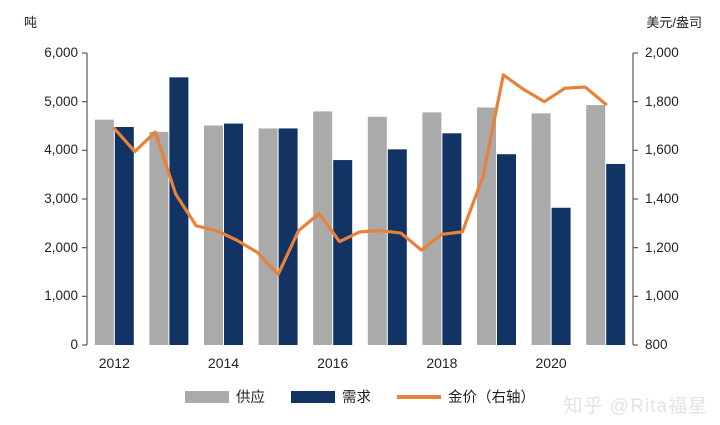 Image resolution: width=720 pixels, height=425 pixels. What do you see at coordinates (250, 398) in the screenshot?
I see `legend-item-label: 供应` at bounding box center [250, 398].